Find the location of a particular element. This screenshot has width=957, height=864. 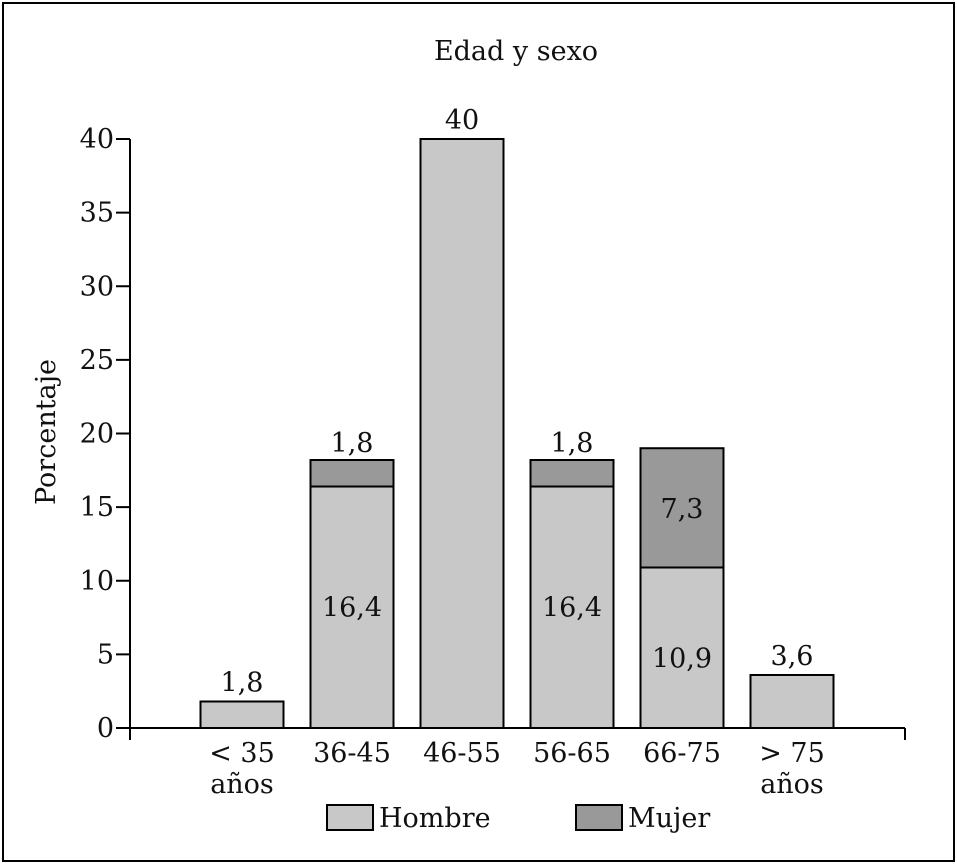

y-tick-label: 10 is located at coordinates (97, 581).